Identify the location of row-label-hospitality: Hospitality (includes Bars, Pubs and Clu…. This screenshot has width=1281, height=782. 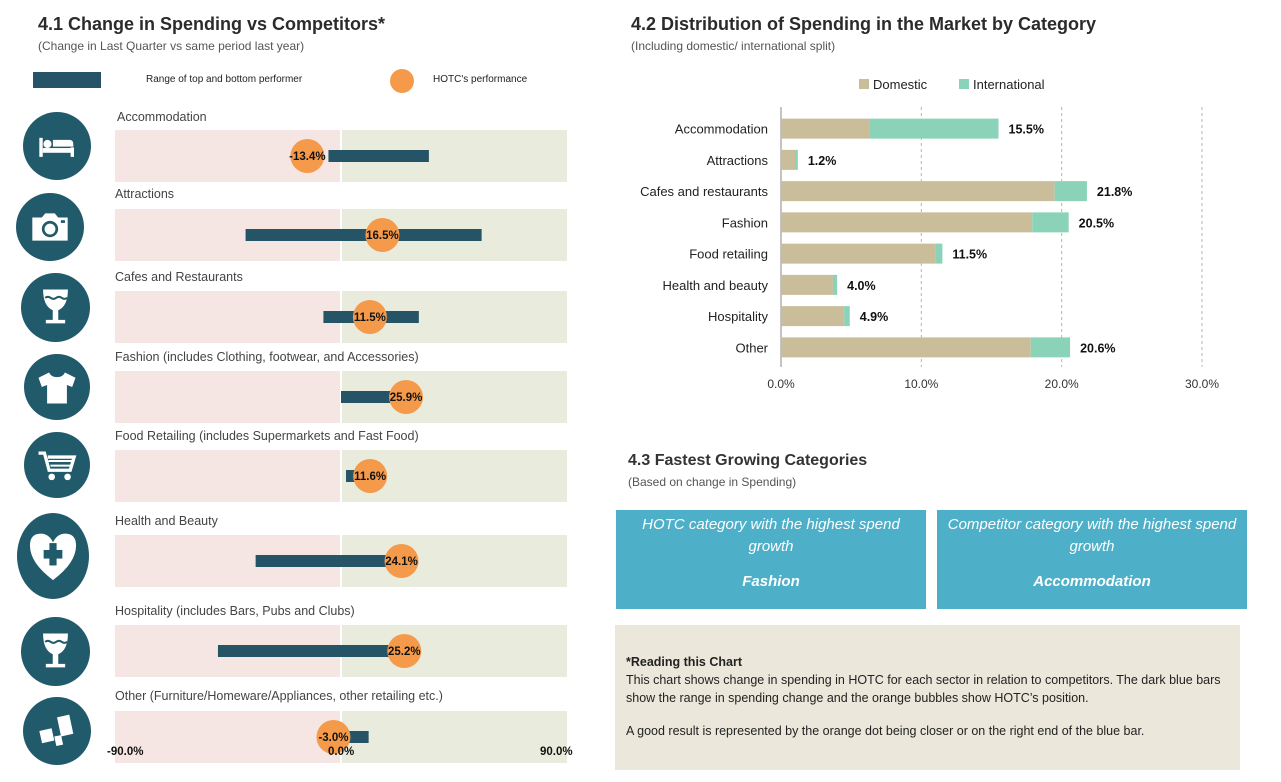
(235, 611).